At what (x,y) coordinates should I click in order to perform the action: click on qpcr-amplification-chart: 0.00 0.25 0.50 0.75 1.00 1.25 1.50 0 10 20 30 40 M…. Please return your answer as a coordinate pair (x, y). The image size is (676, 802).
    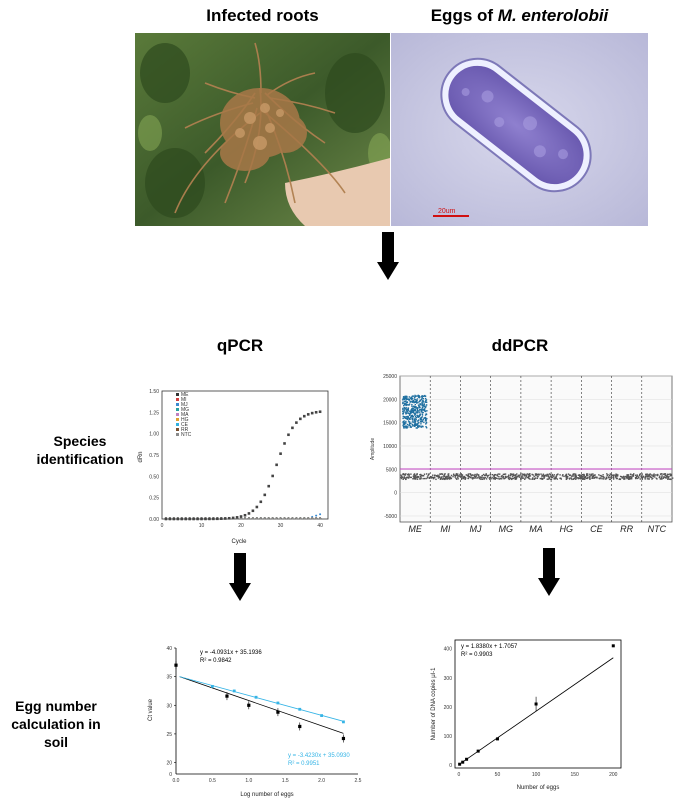
    Looking at the image, I should click on (233, 467).